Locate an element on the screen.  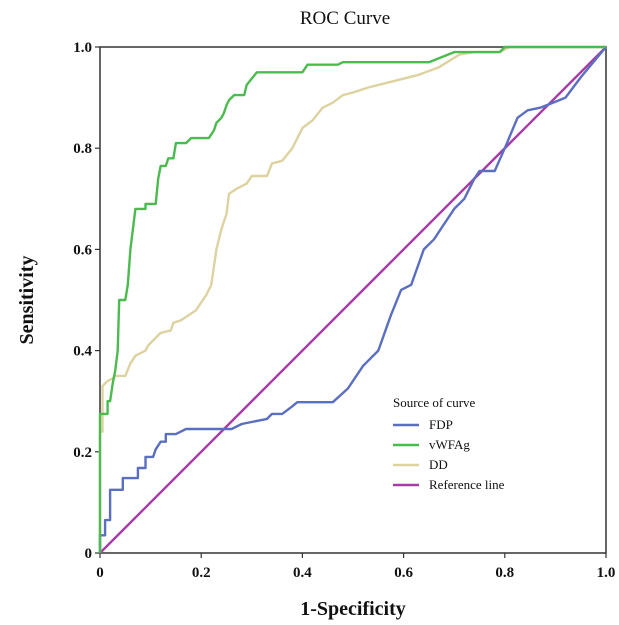
legend-label-reference-line: Reference line is located at coordinates (467, 484).